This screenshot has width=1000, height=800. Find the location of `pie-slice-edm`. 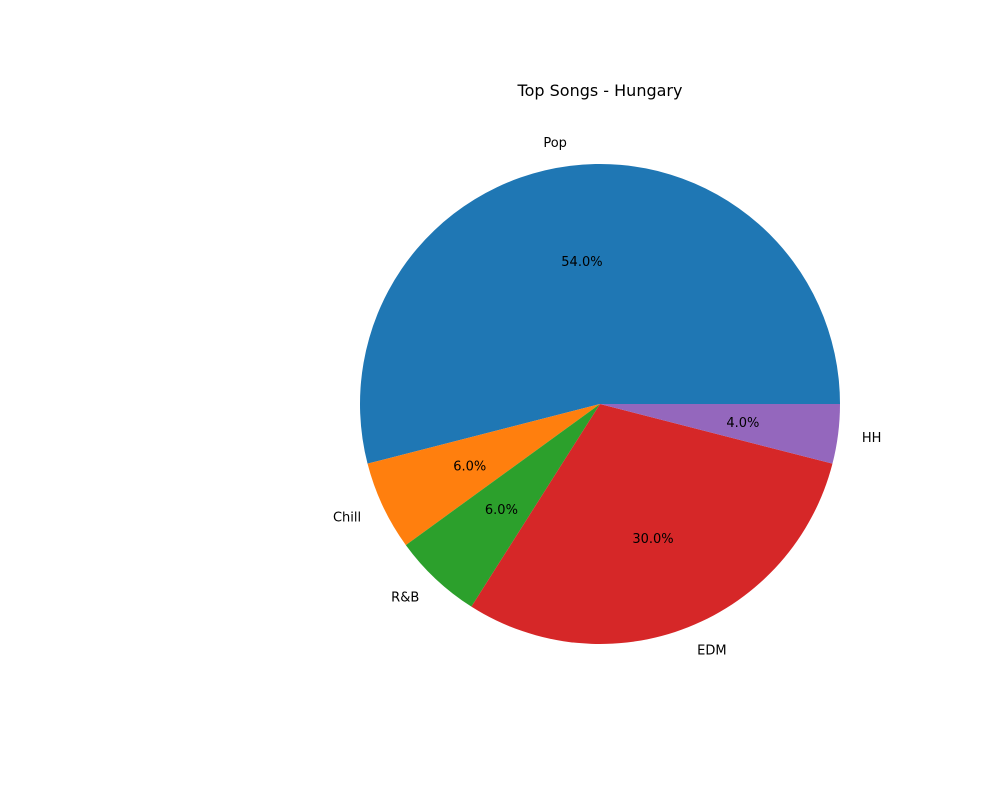

pie-slice-edm is located at coordinates (652, 524).